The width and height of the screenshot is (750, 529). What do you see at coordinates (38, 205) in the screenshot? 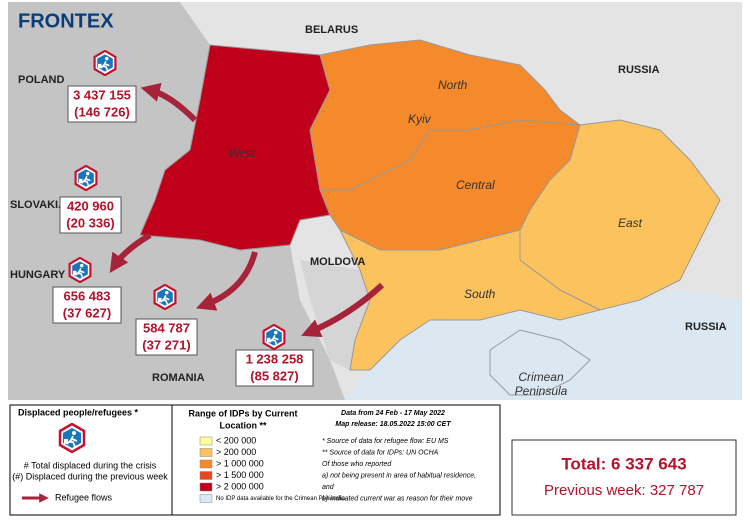
I see `country-label: SLOVAKIA` at bounding box center [38, 205].